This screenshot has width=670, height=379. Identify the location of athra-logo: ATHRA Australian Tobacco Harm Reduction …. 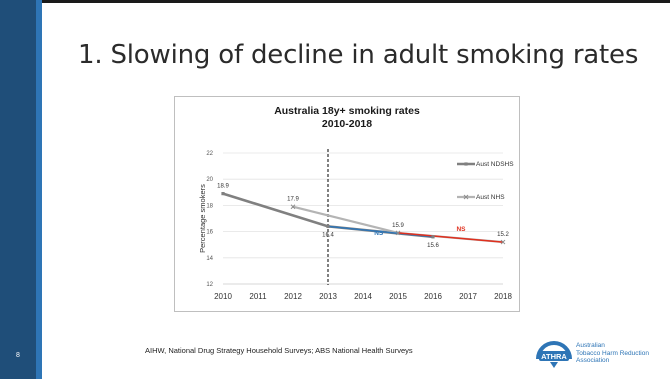
(595, 354).